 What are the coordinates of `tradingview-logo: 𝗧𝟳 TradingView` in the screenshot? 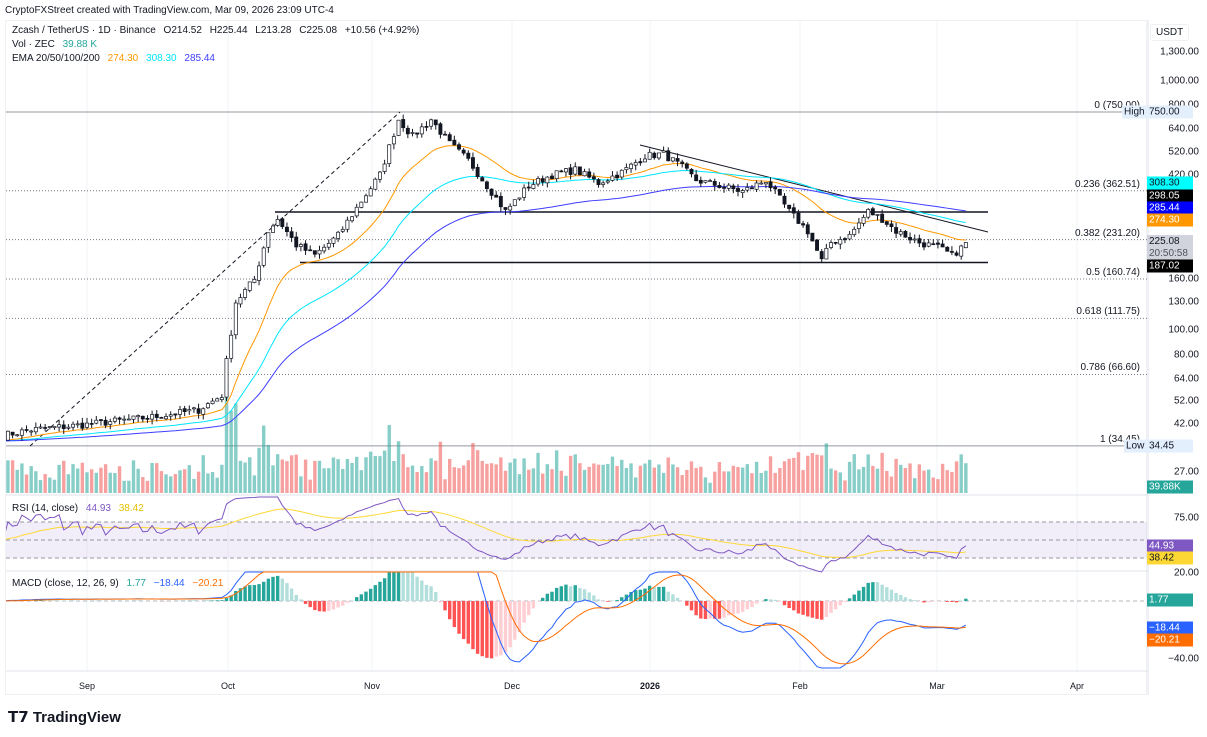 It's located at (64, 717).